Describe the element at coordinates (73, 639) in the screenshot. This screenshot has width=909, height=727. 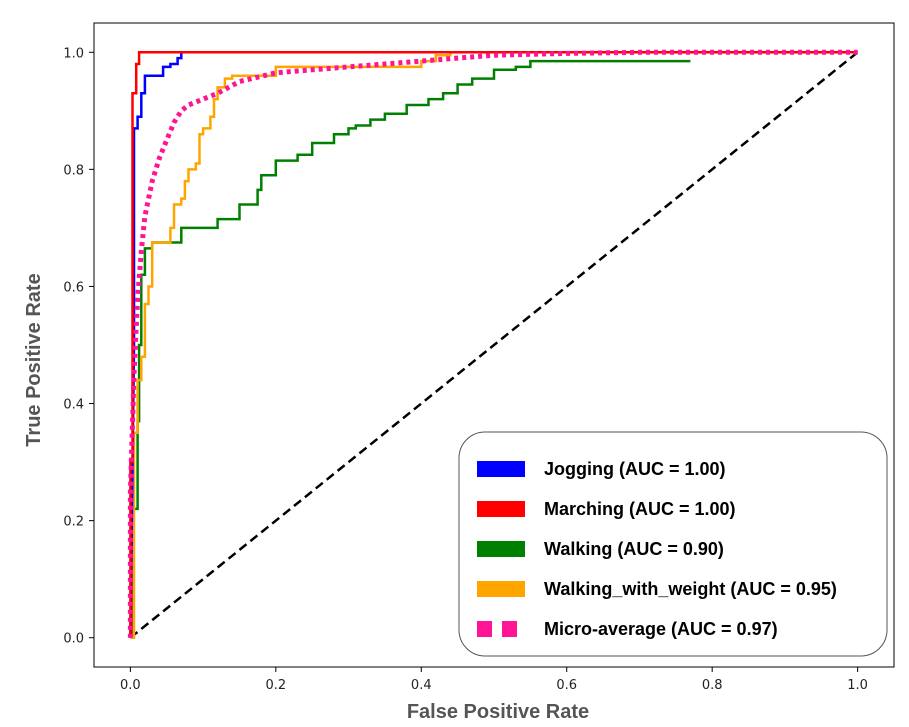
I see `y-tick-label: 0.0` at that location.